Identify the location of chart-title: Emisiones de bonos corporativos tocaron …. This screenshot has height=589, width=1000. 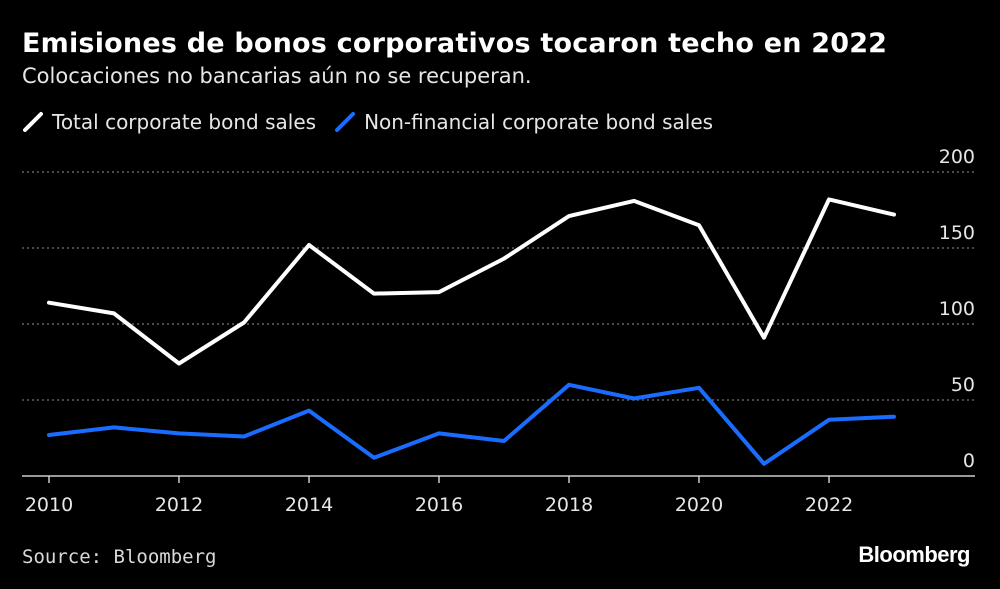
(455, 43).